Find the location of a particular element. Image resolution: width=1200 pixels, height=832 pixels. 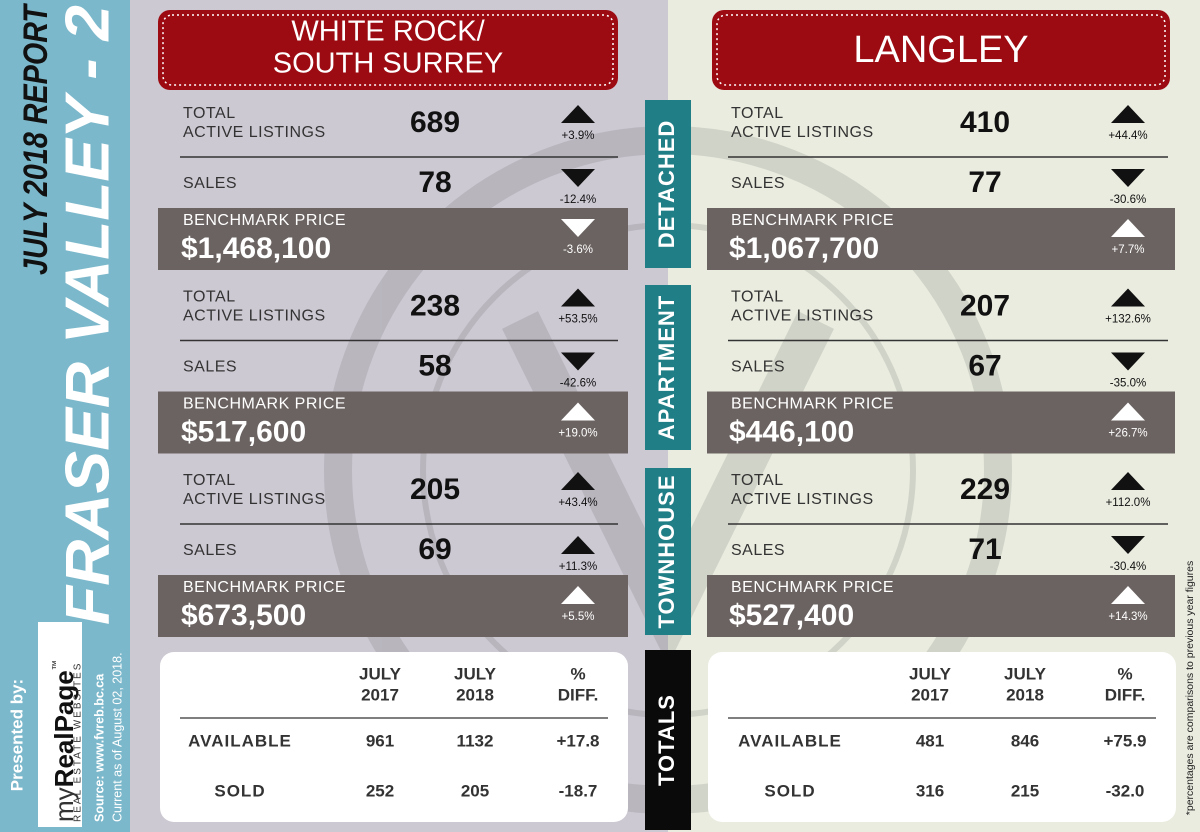

change-value: +26.7% is located at coordinates (1127, 434).